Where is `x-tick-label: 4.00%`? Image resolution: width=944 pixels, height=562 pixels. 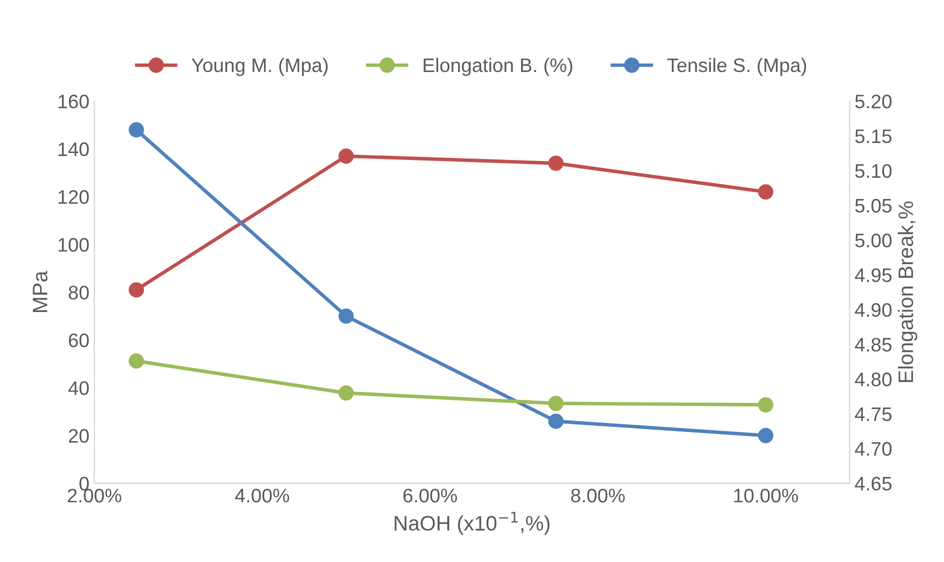 x-tick-label: 4.00% is located at coordinates (262, 495).